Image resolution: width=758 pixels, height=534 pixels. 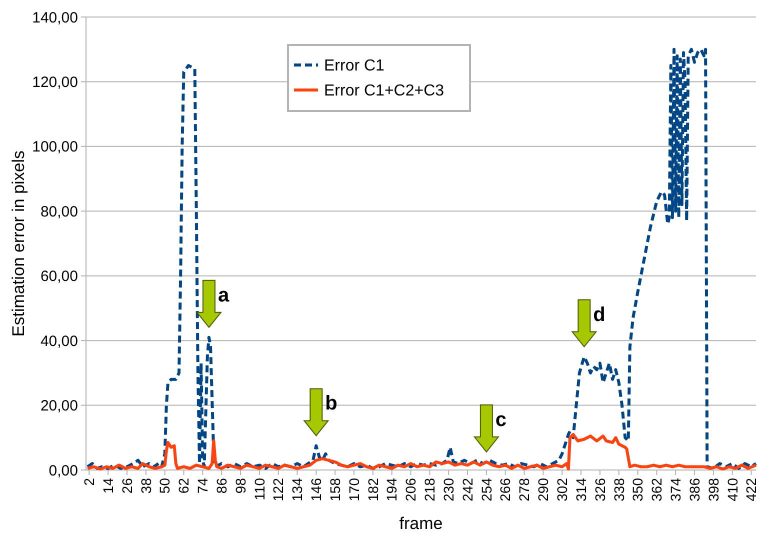 I want to click on x-tick-label: 146, so click(x=316, y=490).